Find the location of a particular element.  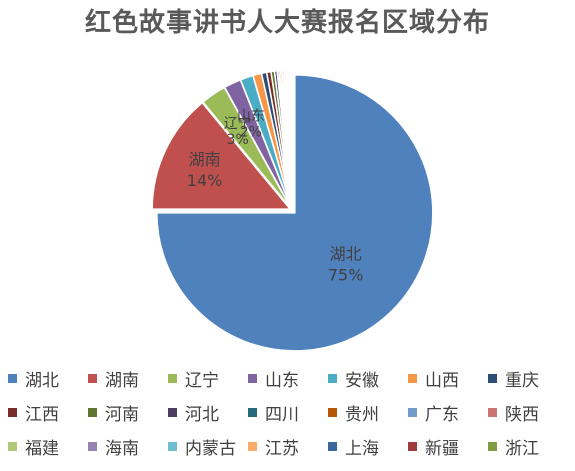

legend-item-内蒙古: 内蒙古 is located at coordinates (208, 446).